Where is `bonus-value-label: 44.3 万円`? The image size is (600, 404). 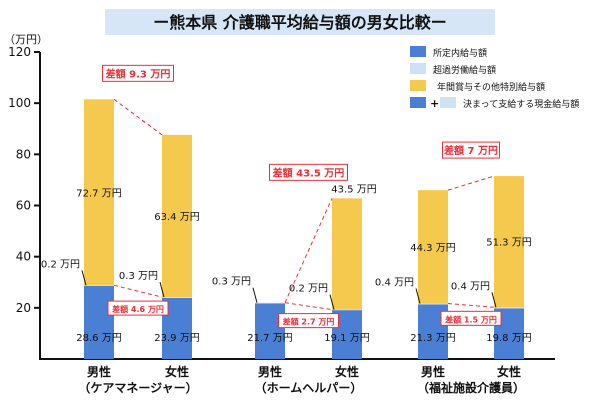 bonus-value-label: 44.3 万円 is located at coordinates (432, 248).